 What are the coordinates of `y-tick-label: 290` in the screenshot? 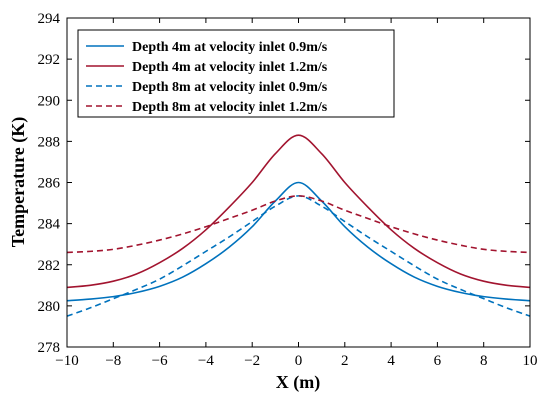 It's located at (49, 101).